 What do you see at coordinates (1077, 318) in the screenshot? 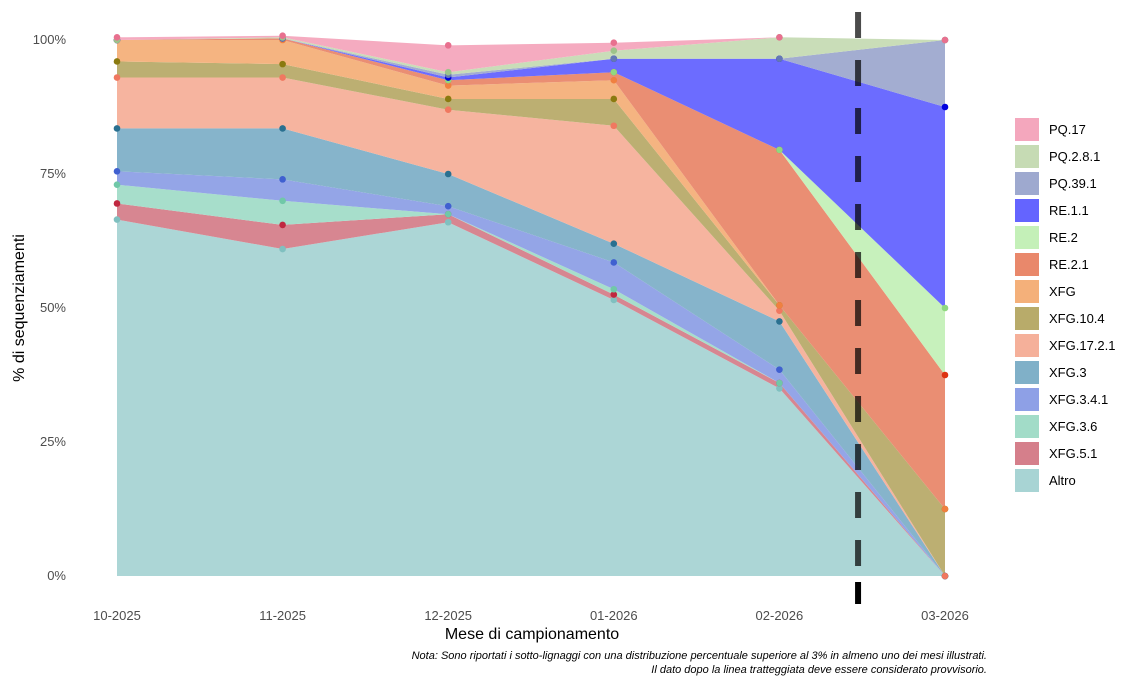
I see `legend-label-xfg-10-4: XFG.10.4` at bounding box center [1077, 318].